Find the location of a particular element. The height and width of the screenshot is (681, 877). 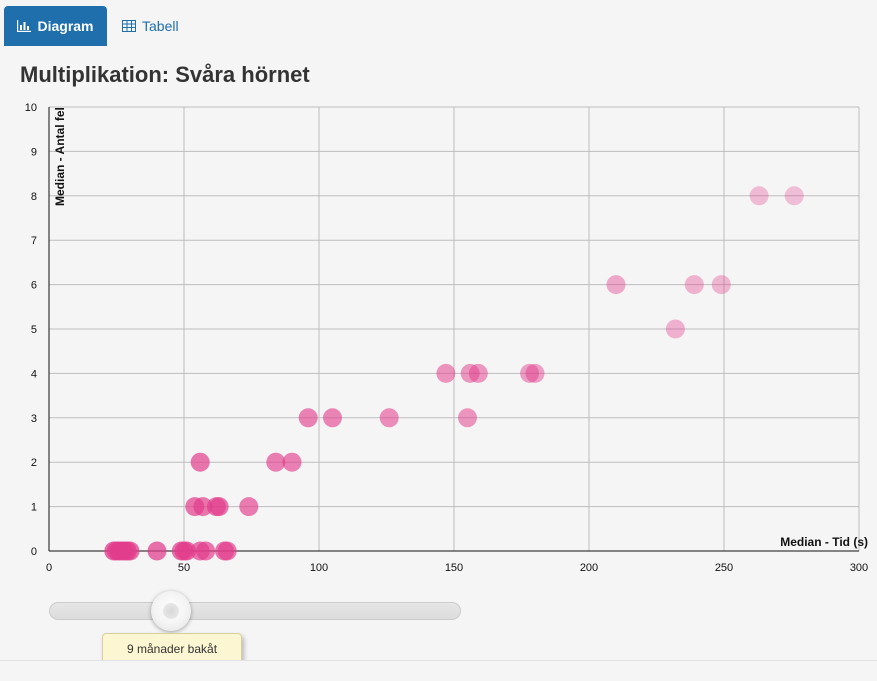

x-tick-label: 0 is located at coordinates (49, 568).